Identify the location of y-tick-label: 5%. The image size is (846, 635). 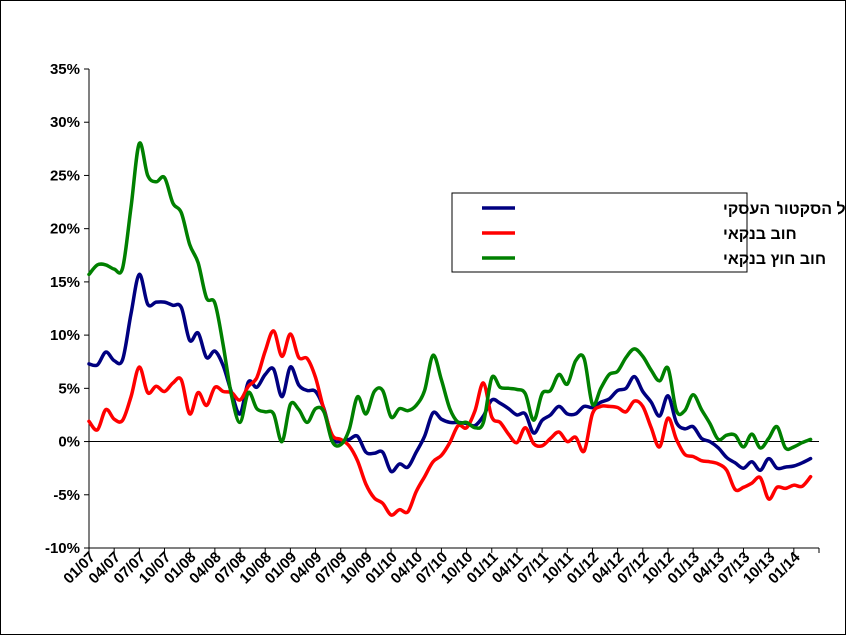
(69, 388).